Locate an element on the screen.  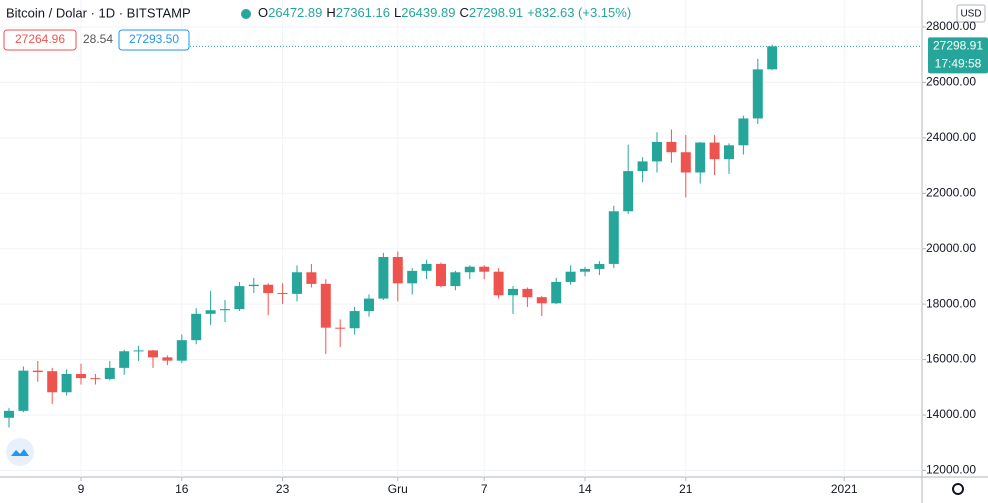
x-tick-label: Gru is located at coordinates (398, 489).